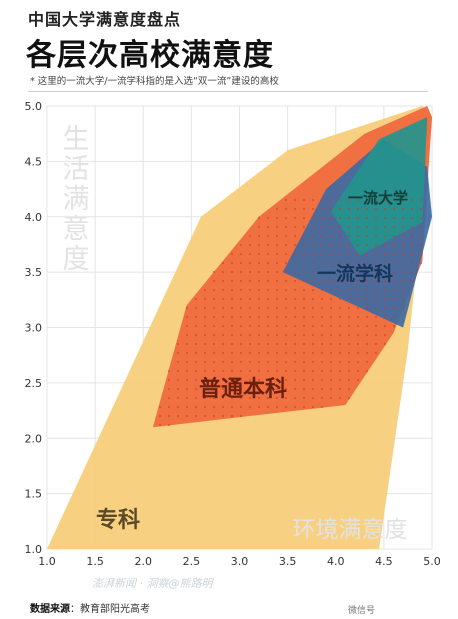 This screenshot has height=619, width=458. Describe the element at coordinates (47, 561) in the screenshot. I see `x-tick-label: 1.0` at that location.